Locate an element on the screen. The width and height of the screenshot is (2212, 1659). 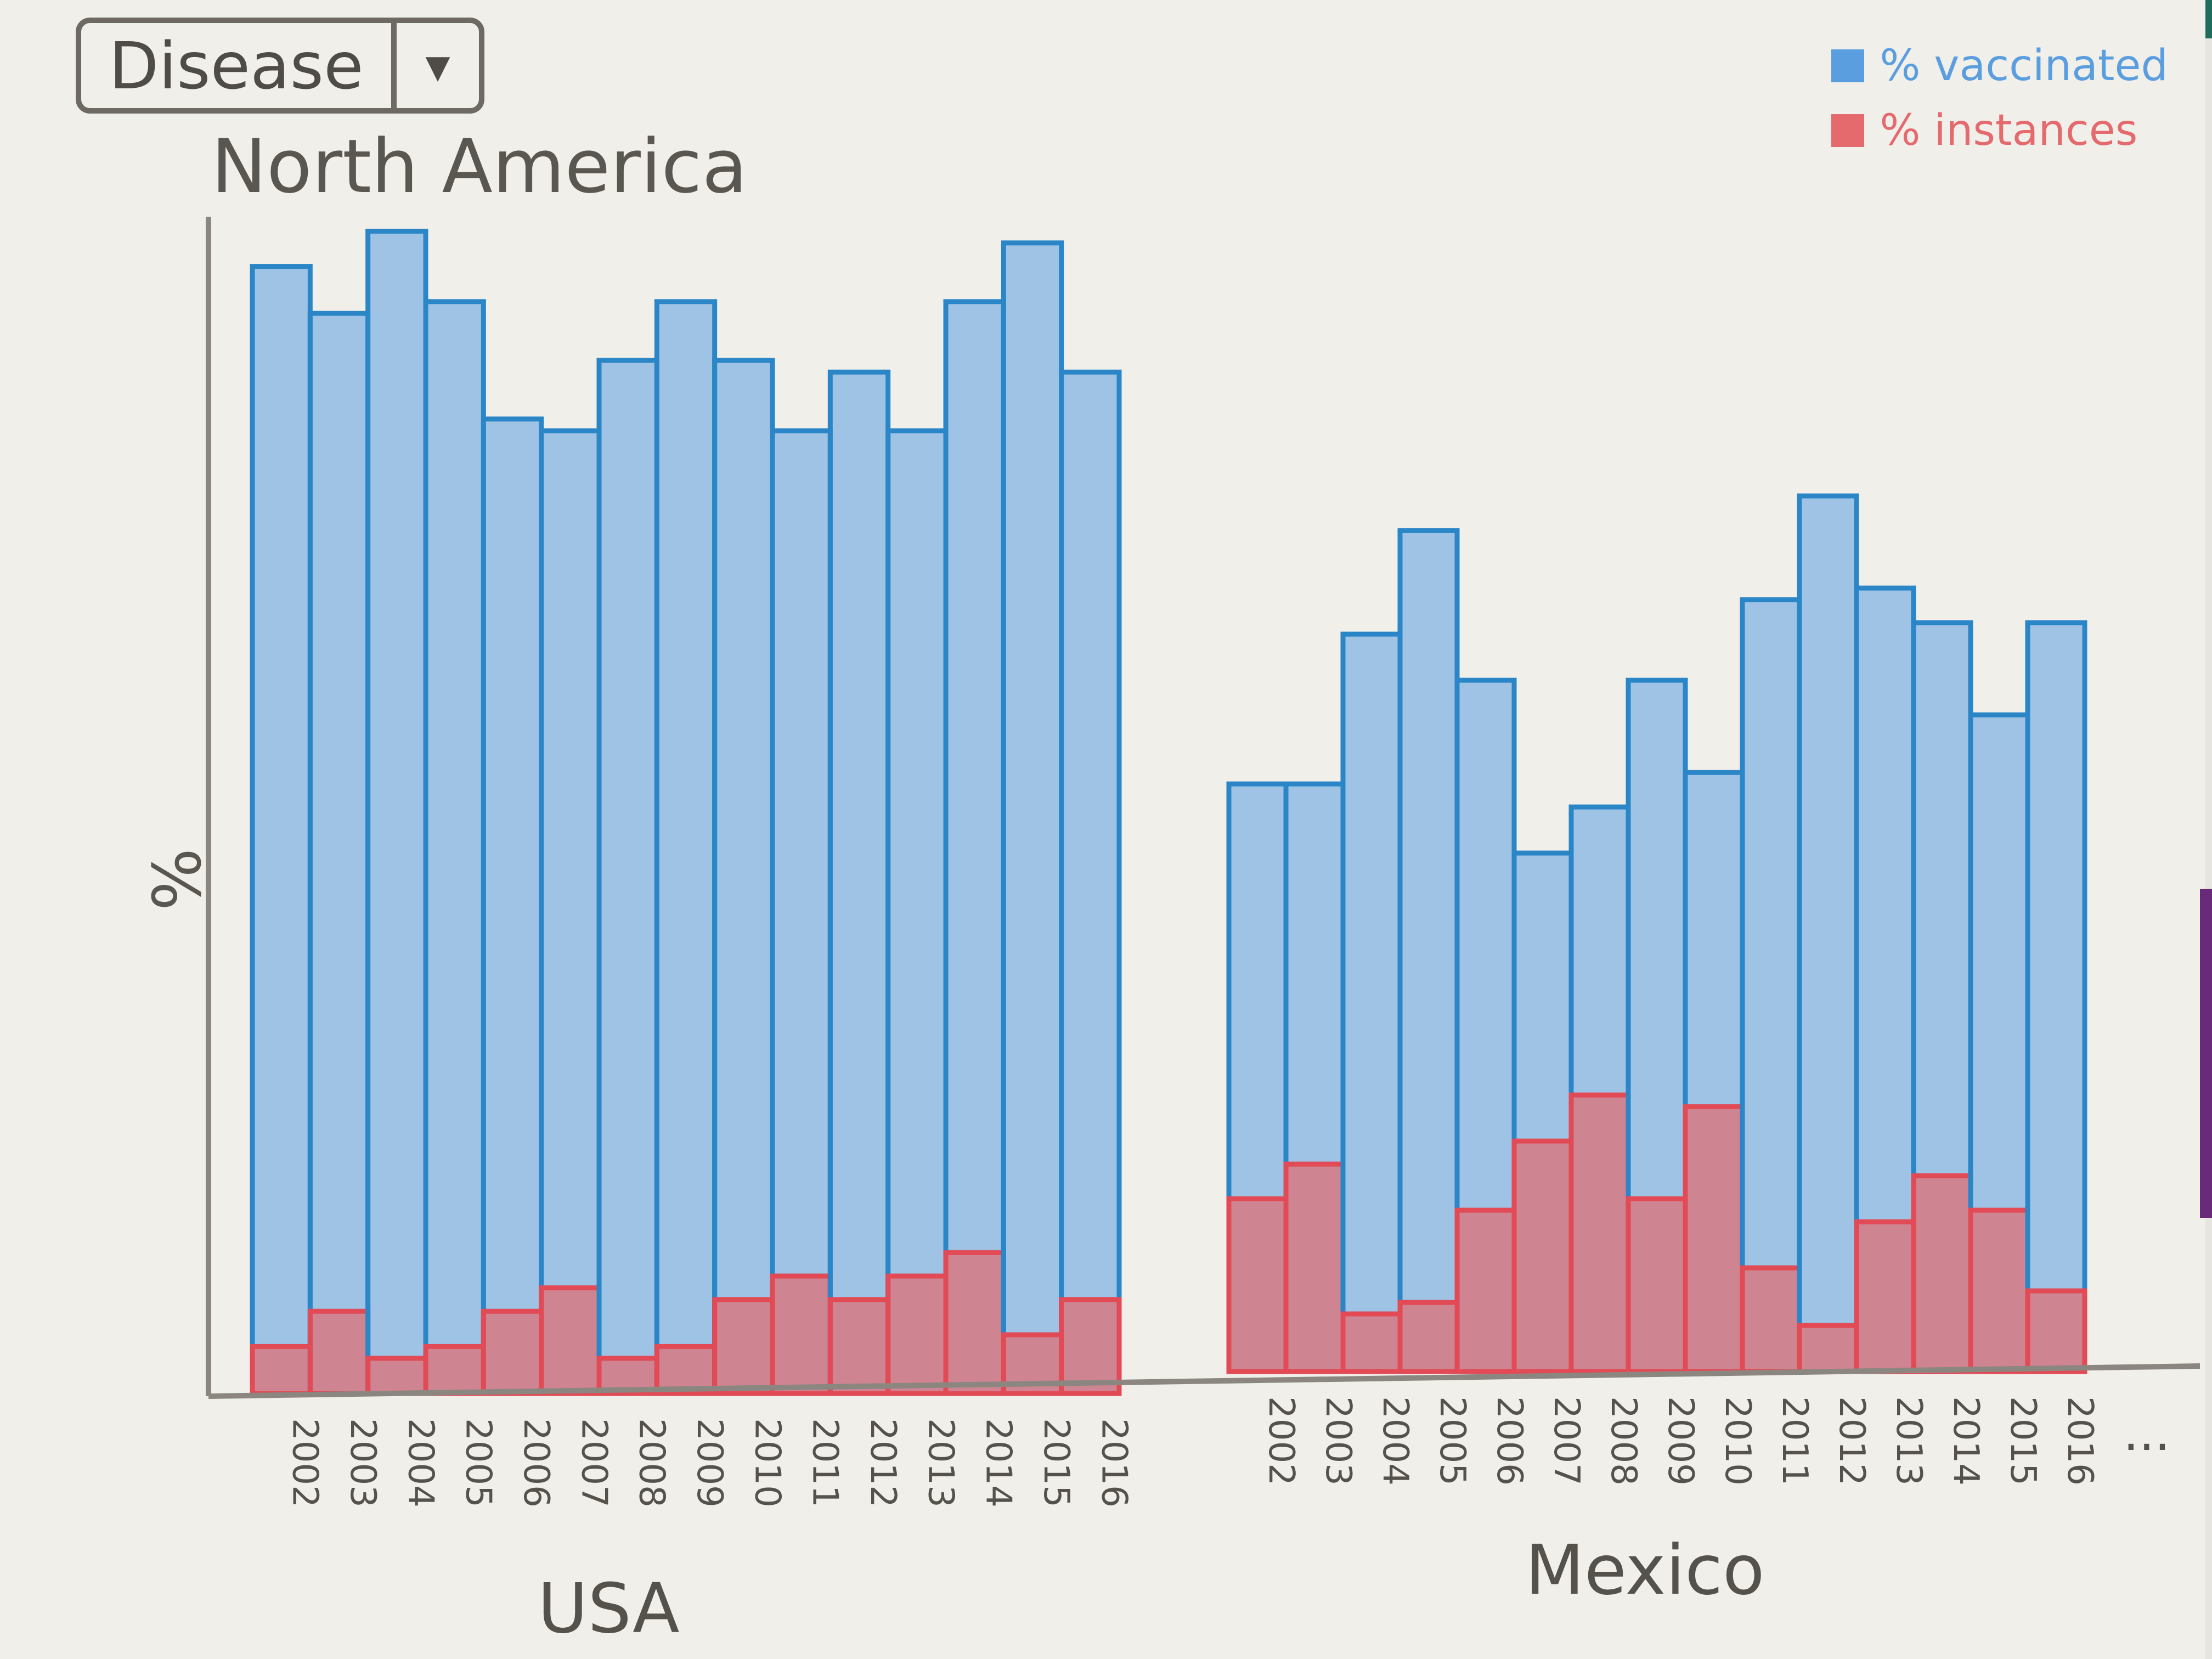
bar-instances-mexico-2014 is located at coordinates (1942, 1273).